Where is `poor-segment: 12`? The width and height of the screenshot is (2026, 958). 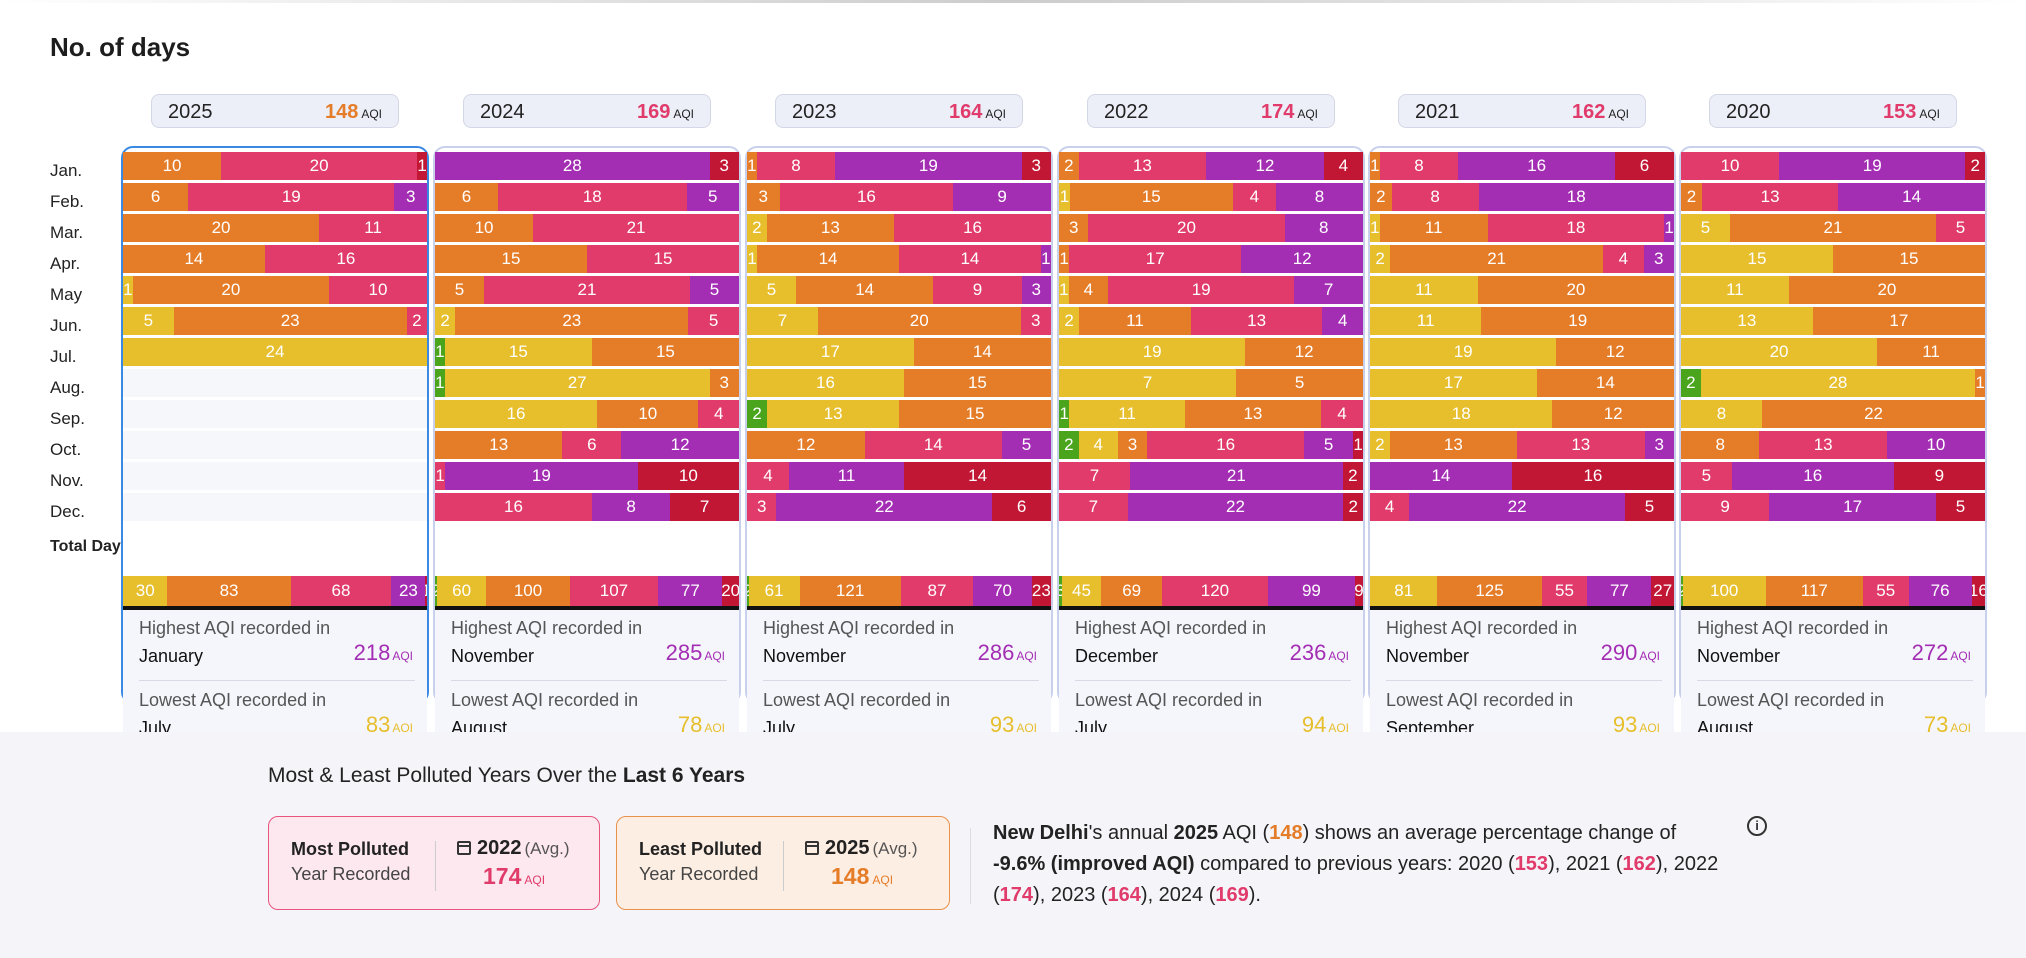 poor-segment: 12 is located at coordinates (1304, 352).